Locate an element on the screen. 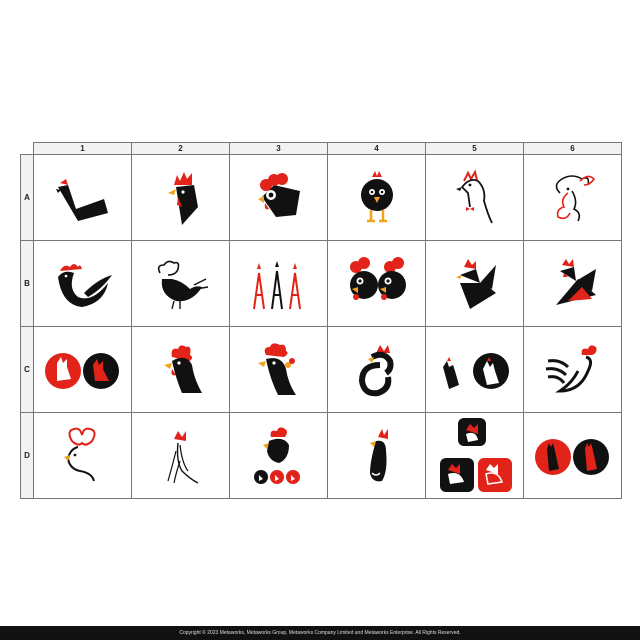 This screenshot has height=640, width=640. line-rooster-outline-icon is located at coordinates (575, 197).